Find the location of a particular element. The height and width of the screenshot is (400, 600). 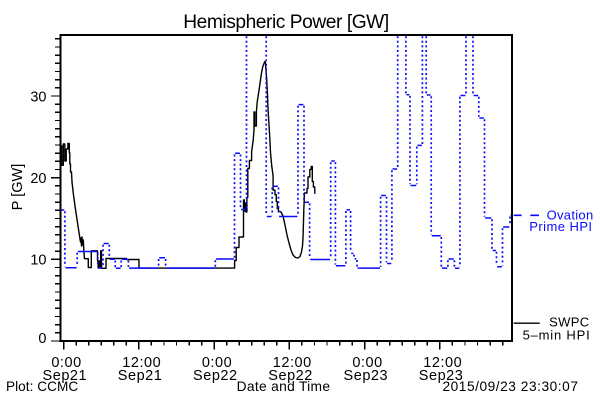

svg-text: 0 is located at coordinates (42, 339).